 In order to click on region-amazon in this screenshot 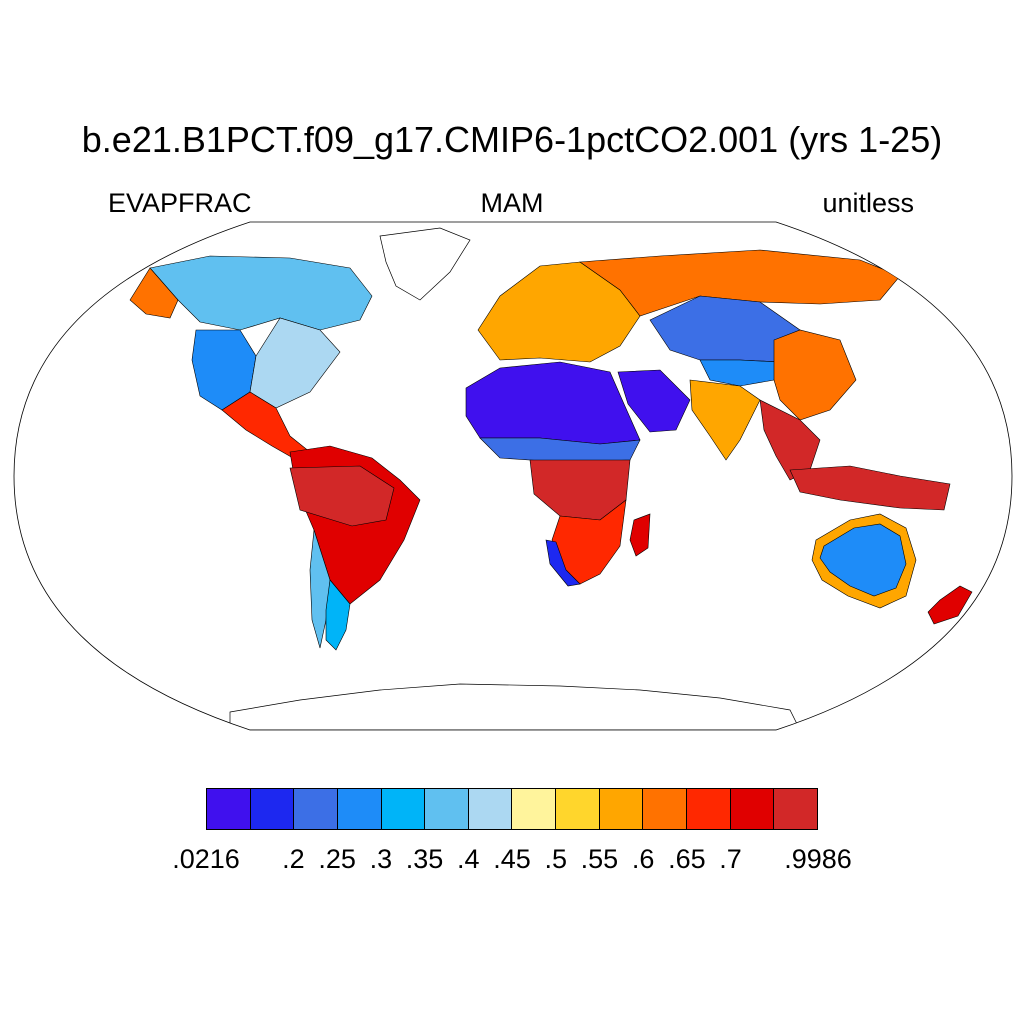, I will do `click(342, 496)`.